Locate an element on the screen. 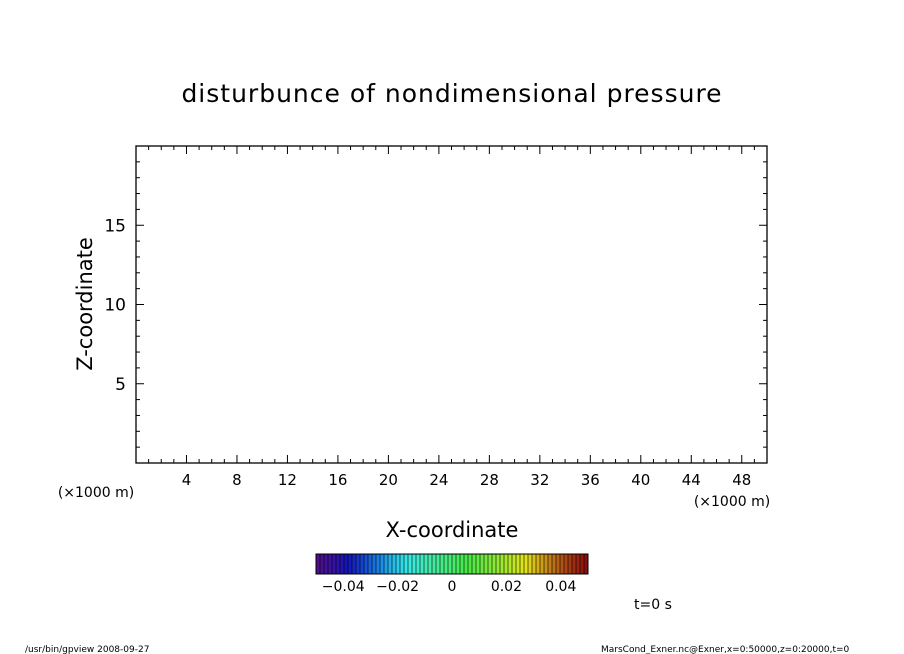  colorbar is located at coordinates (452, 564).